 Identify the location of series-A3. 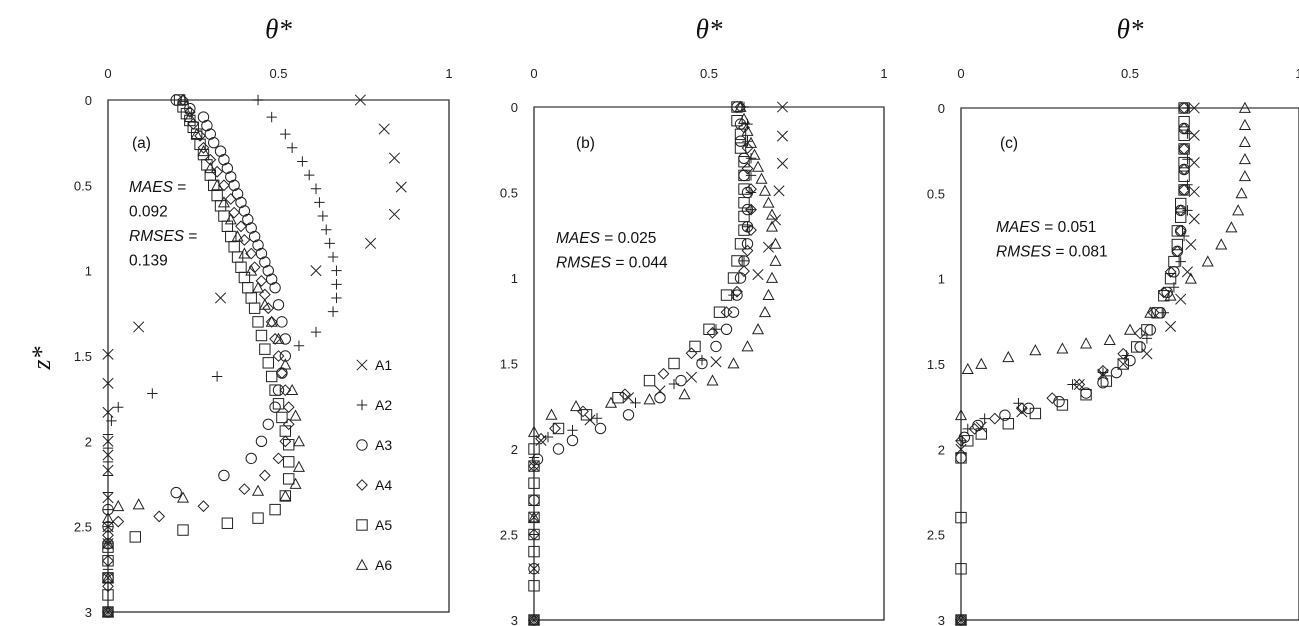
(641, 363).